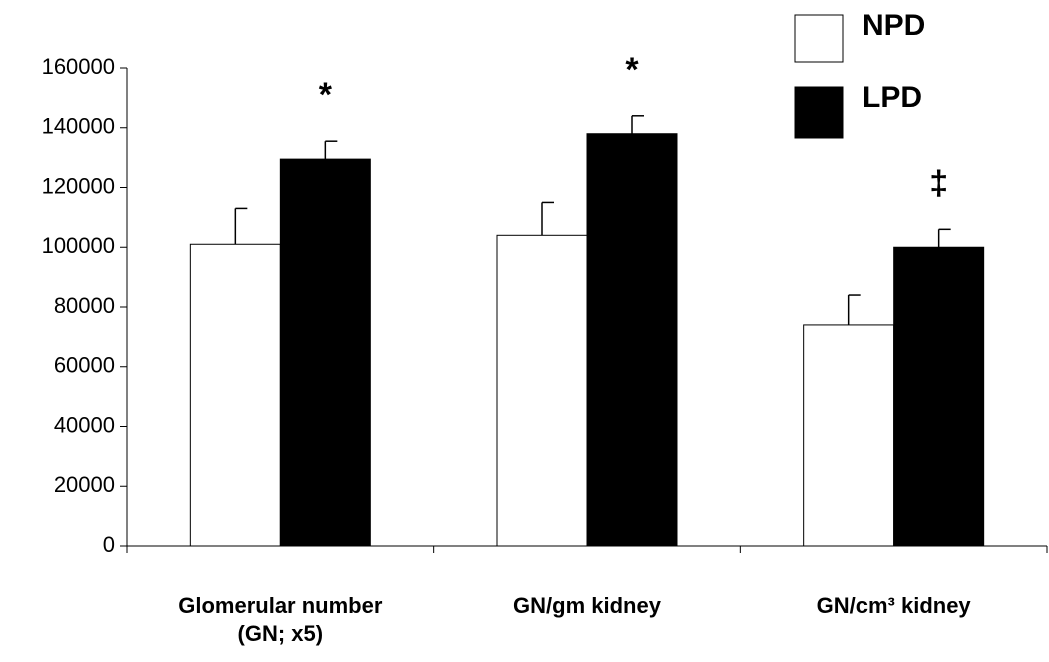 The image size is (1049, 662). What do you see at coordinates (78, 185) in the screenshot?
I see `y-tick-label: 120000` at bounding box center [78, 185].